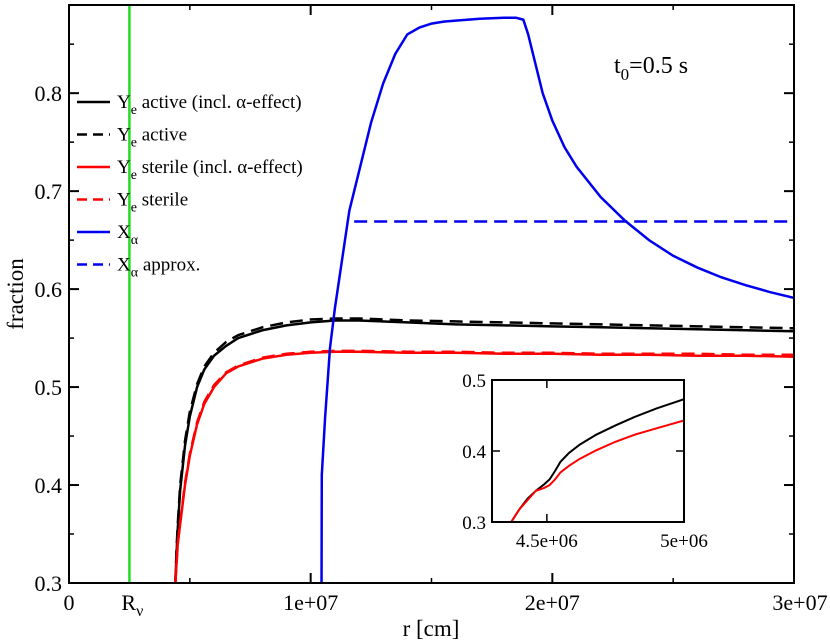 Image resolution: width=830 pixels, height=641 pixels. Describe the element at coordinates (49, 93) in the screenshot. I see `y-tick-label: 0.8` at that location.